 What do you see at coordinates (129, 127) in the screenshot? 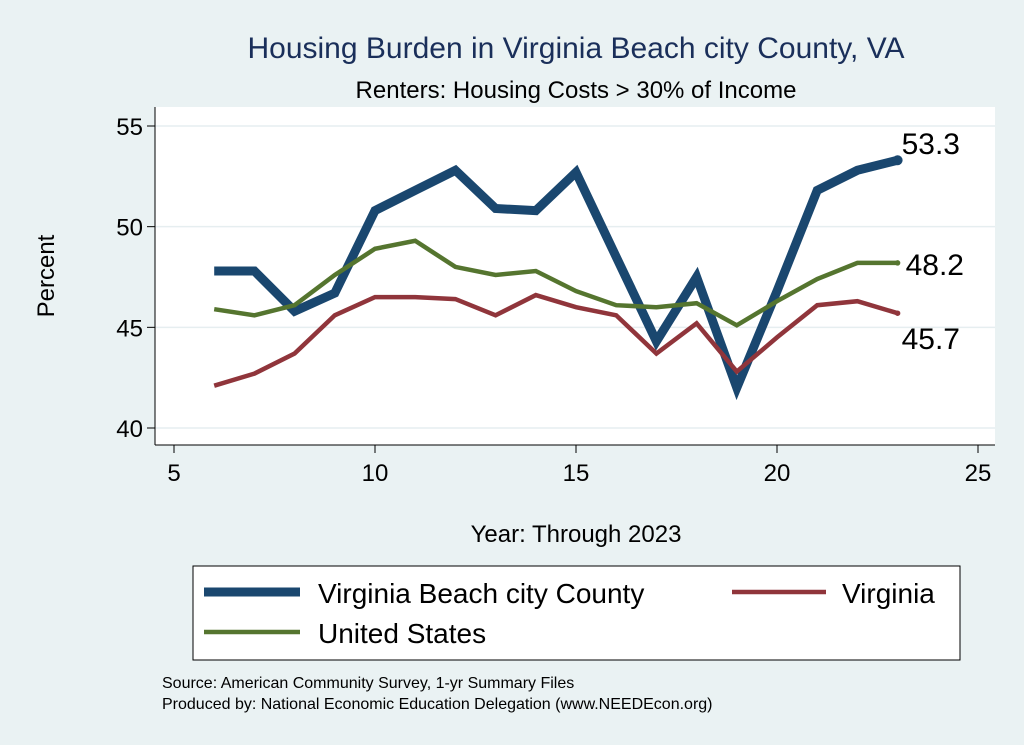
I see `y-tick-label: 55` at bounding box center [129, 127].